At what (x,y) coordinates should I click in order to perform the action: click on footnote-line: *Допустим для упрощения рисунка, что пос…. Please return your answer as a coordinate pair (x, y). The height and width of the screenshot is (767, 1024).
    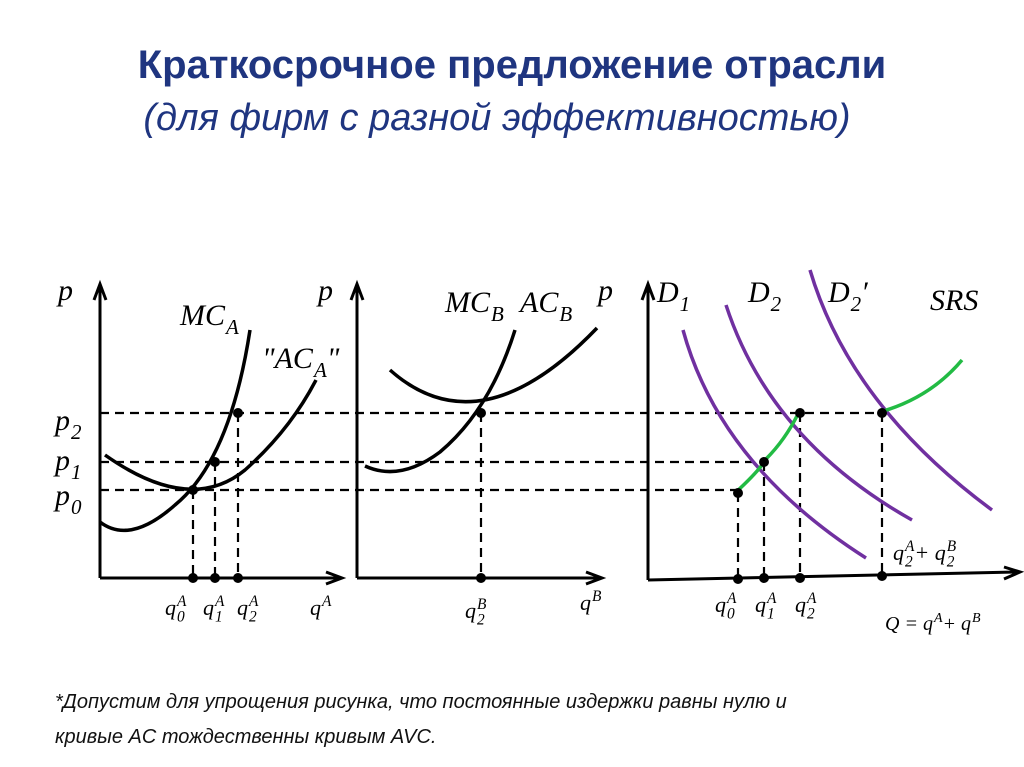
    Looking at the image, I should click on (421, 702).